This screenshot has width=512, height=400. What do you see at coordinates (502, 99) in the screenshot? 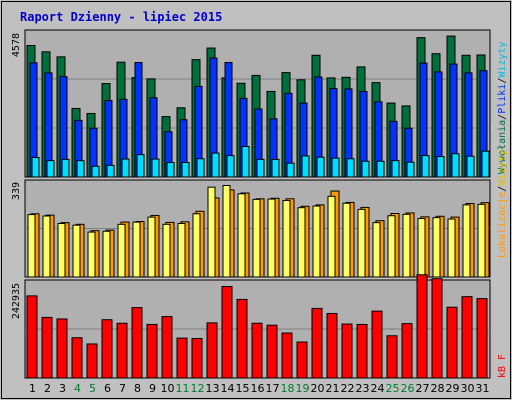
I see `legend-files-label: Pliki` at bounding box center [502, 99].